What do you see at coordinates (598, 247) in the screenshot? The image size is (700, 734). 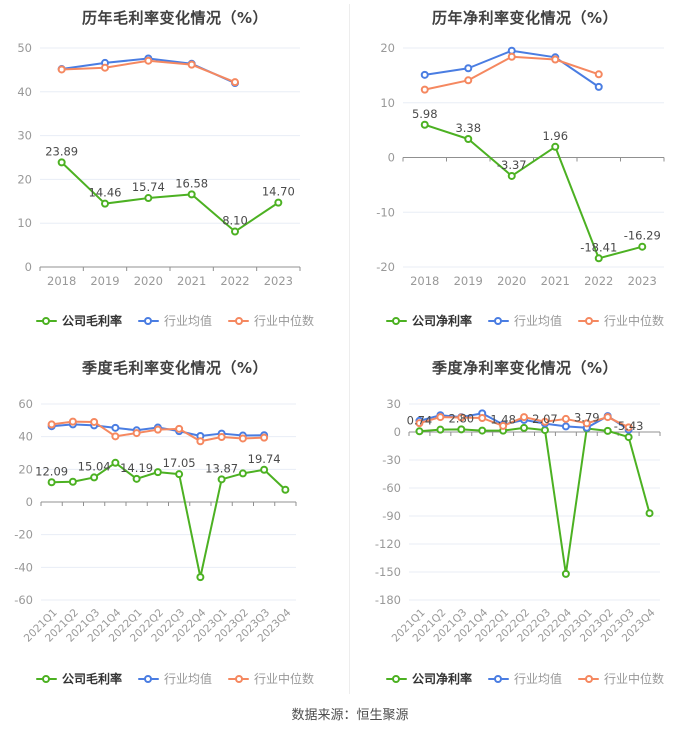 I see `data-label: -18.41` at bounding box center [598, 247].